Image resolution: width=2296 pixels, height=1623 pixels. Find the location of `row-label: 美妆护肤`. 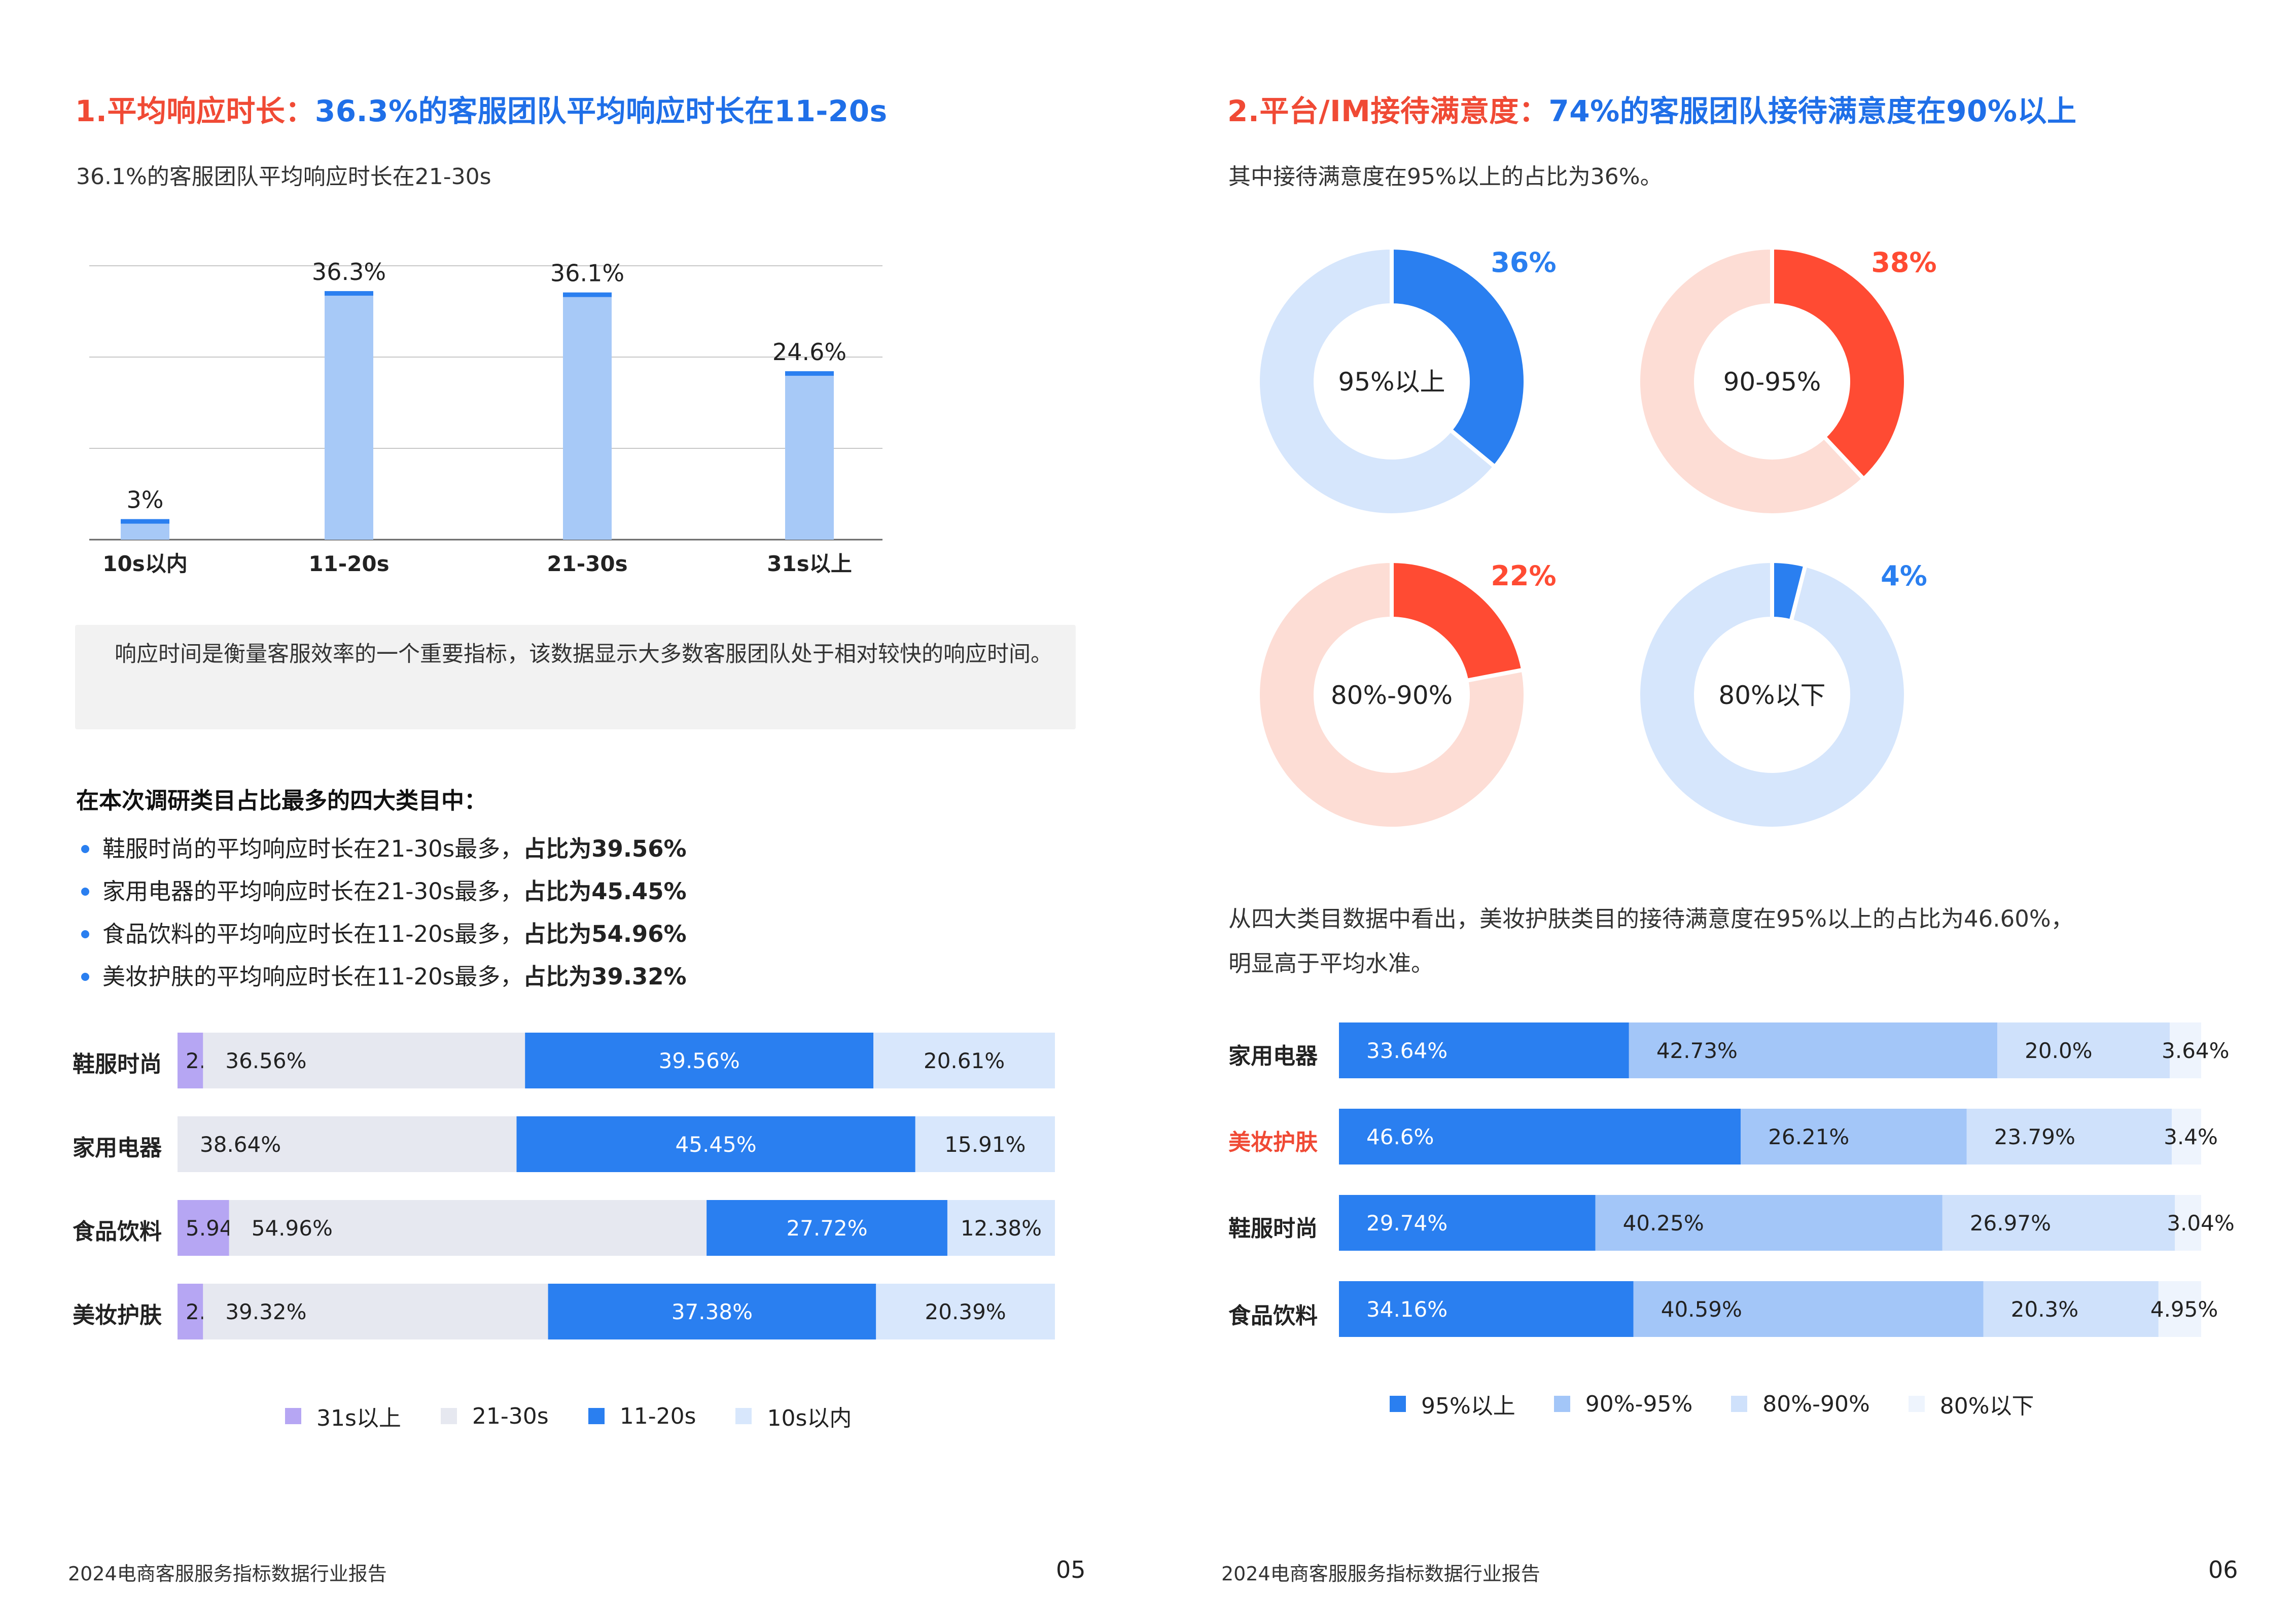

row-label: 美妆护肤 is located at coordinates (117, 1315).